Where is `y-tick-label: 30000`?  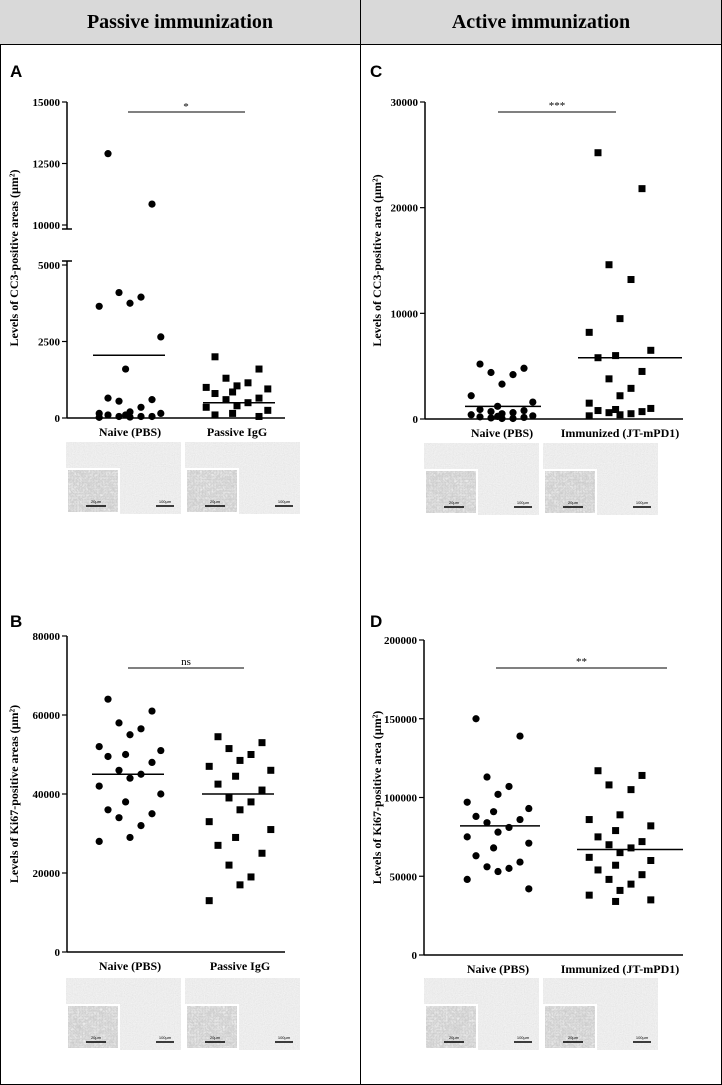 y-tick-label: 30000 is located at coordinates (405, 103).